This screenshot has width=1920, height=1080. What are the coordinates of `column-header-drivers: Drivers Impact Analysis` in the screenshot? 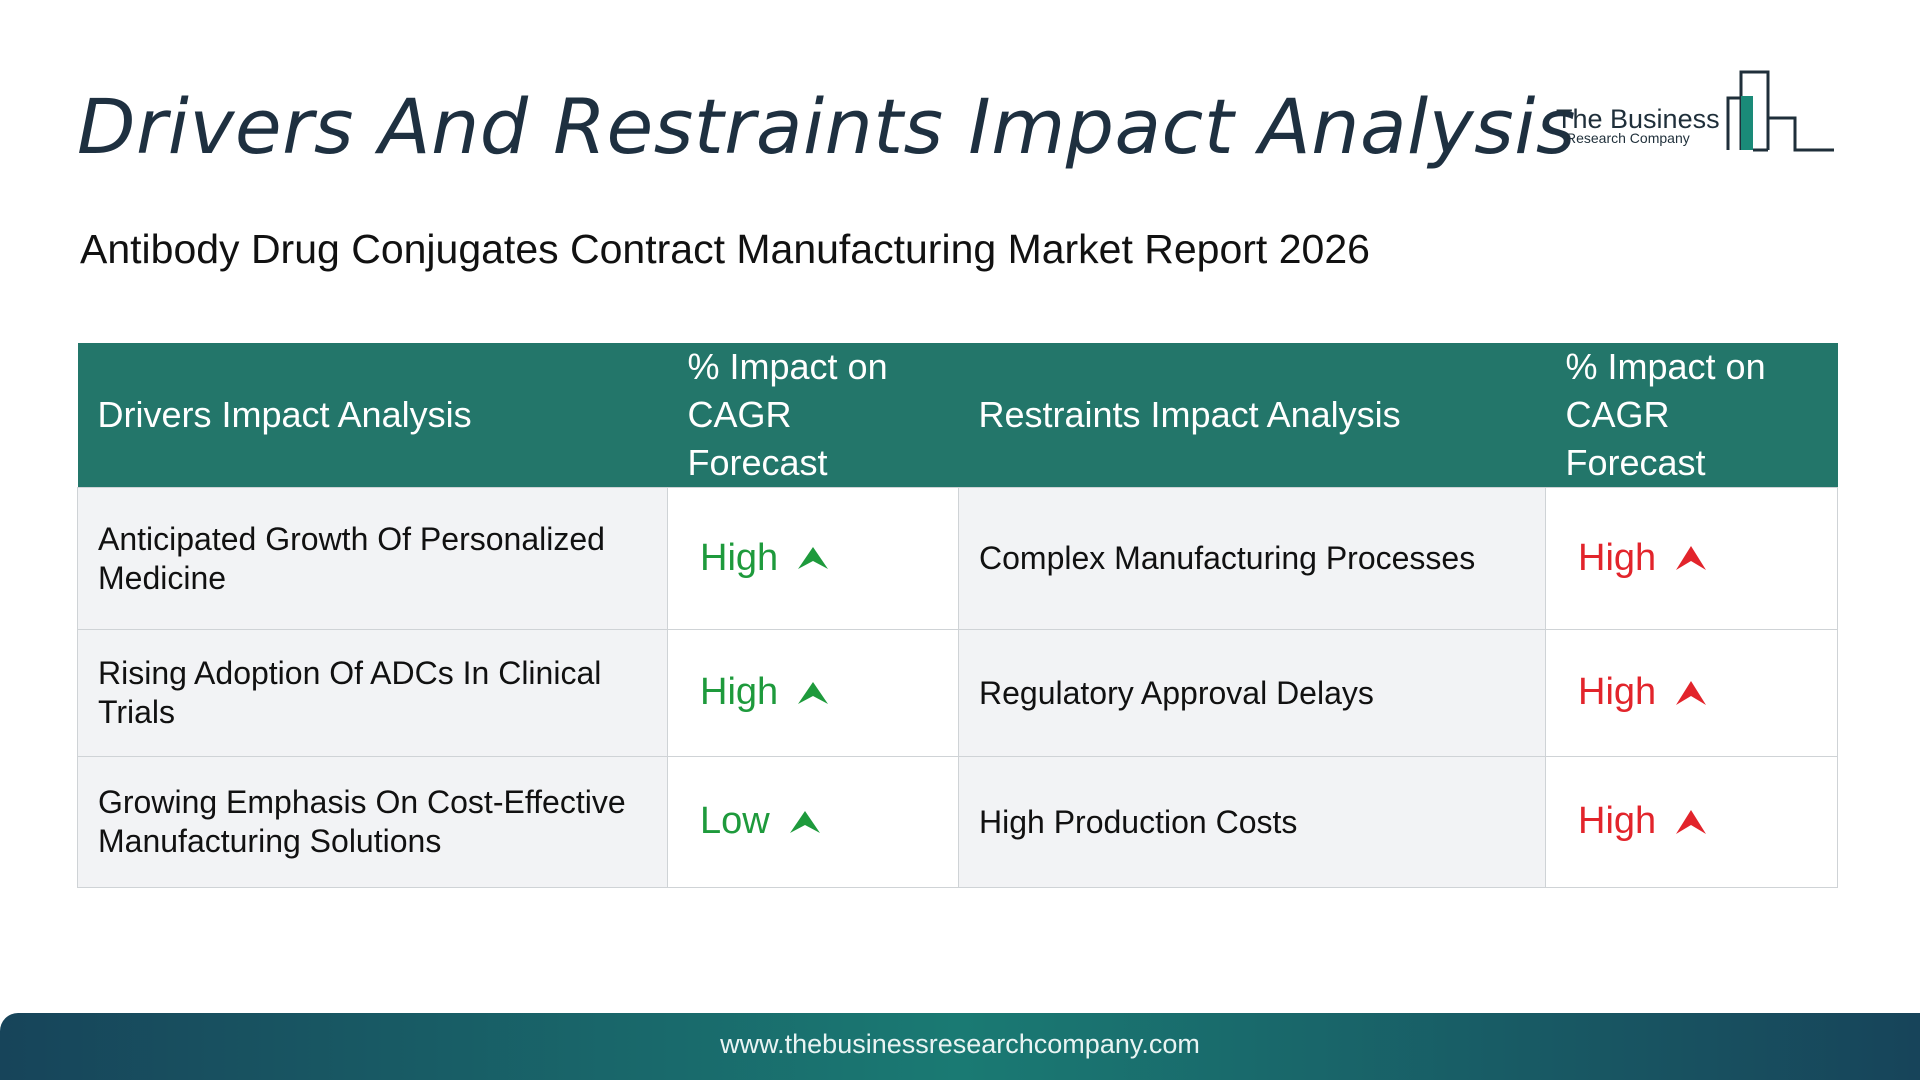 It's located at (372, 415).